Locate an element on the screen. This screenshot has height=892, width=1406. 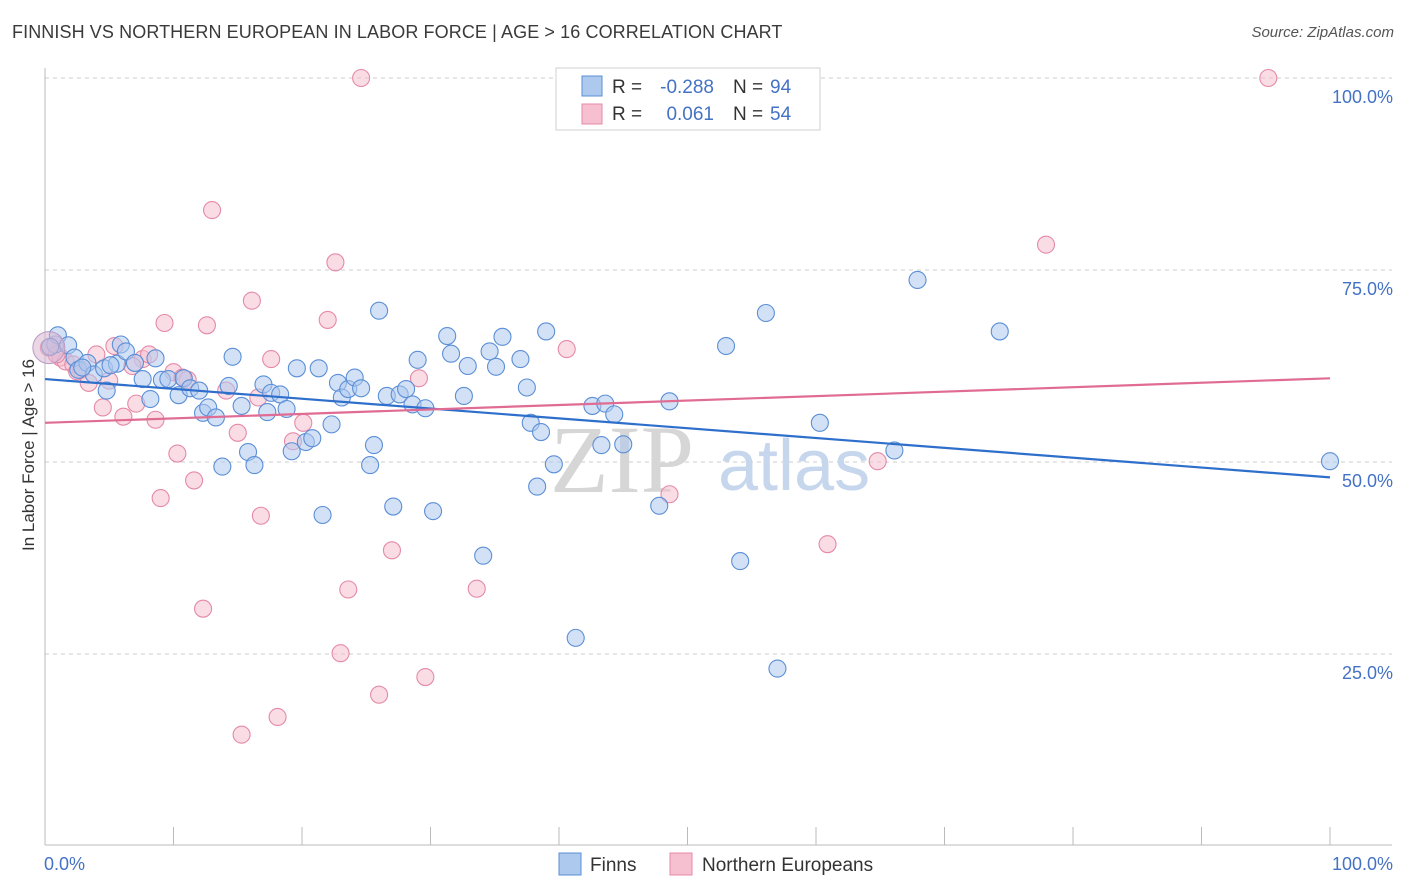
trend-lines is located at coordinates (687, 428).